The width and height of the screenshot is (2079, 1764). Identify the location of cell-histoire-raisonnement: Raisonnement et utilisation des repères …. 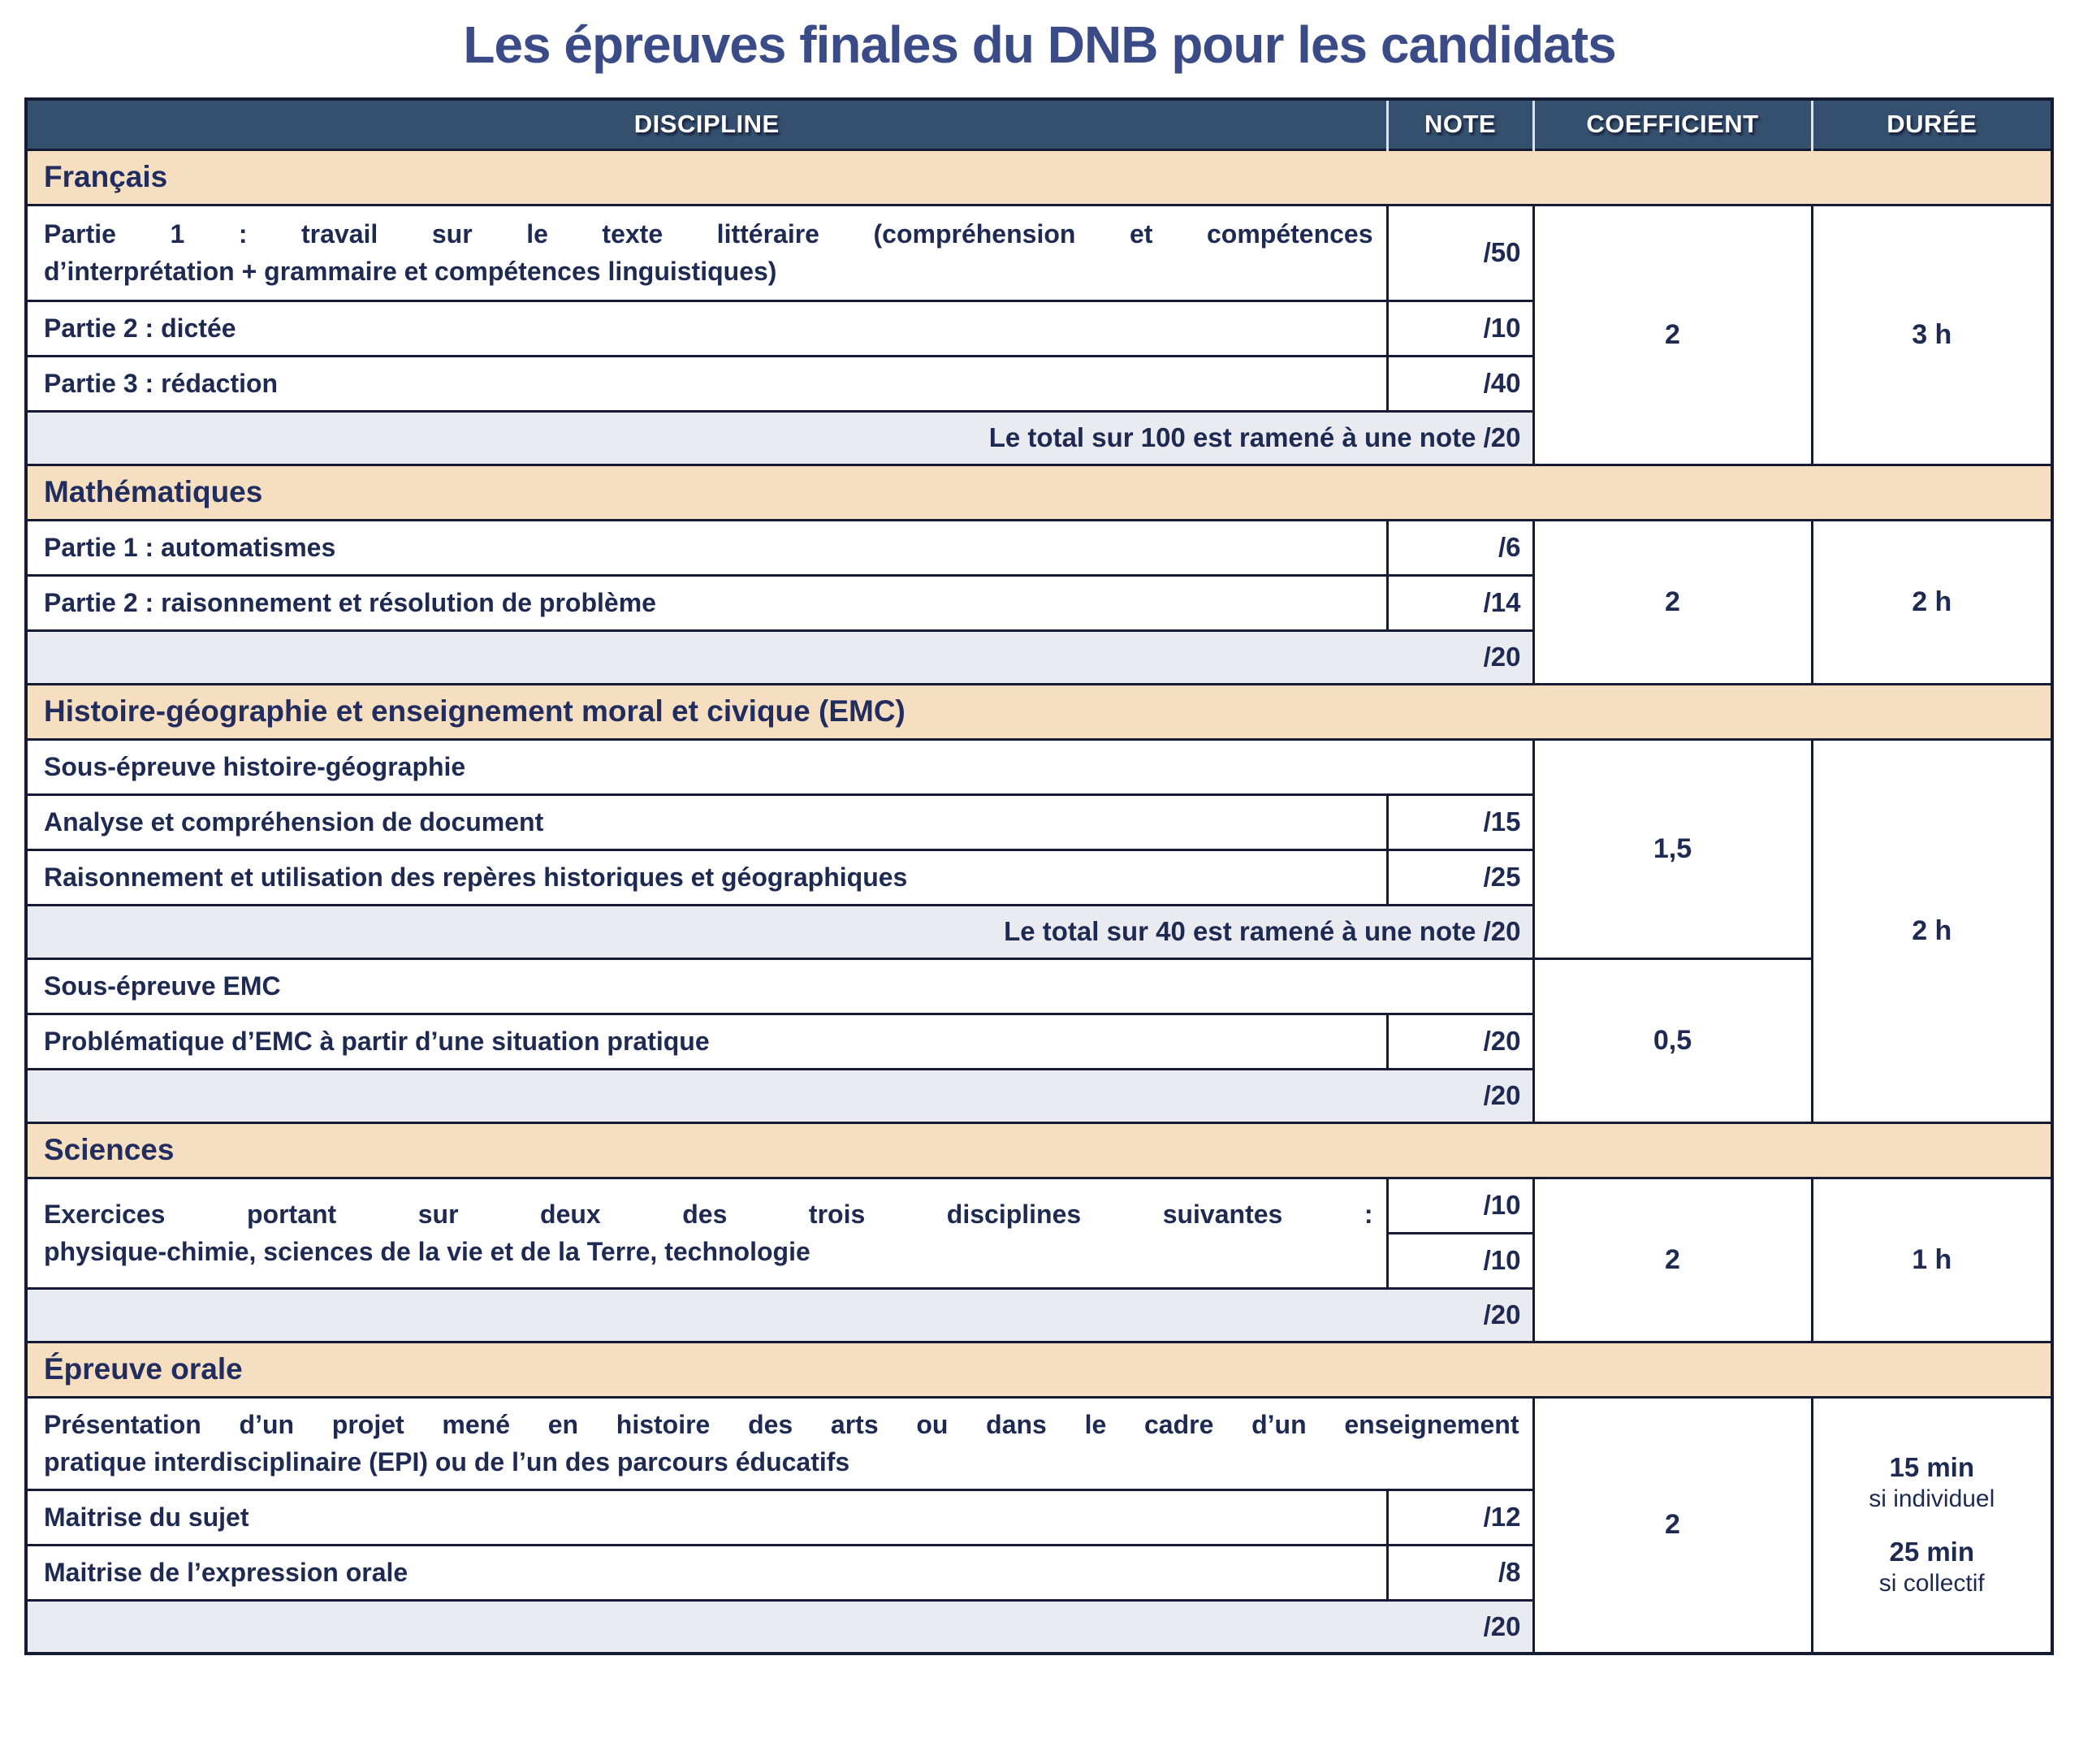
(707, 877).